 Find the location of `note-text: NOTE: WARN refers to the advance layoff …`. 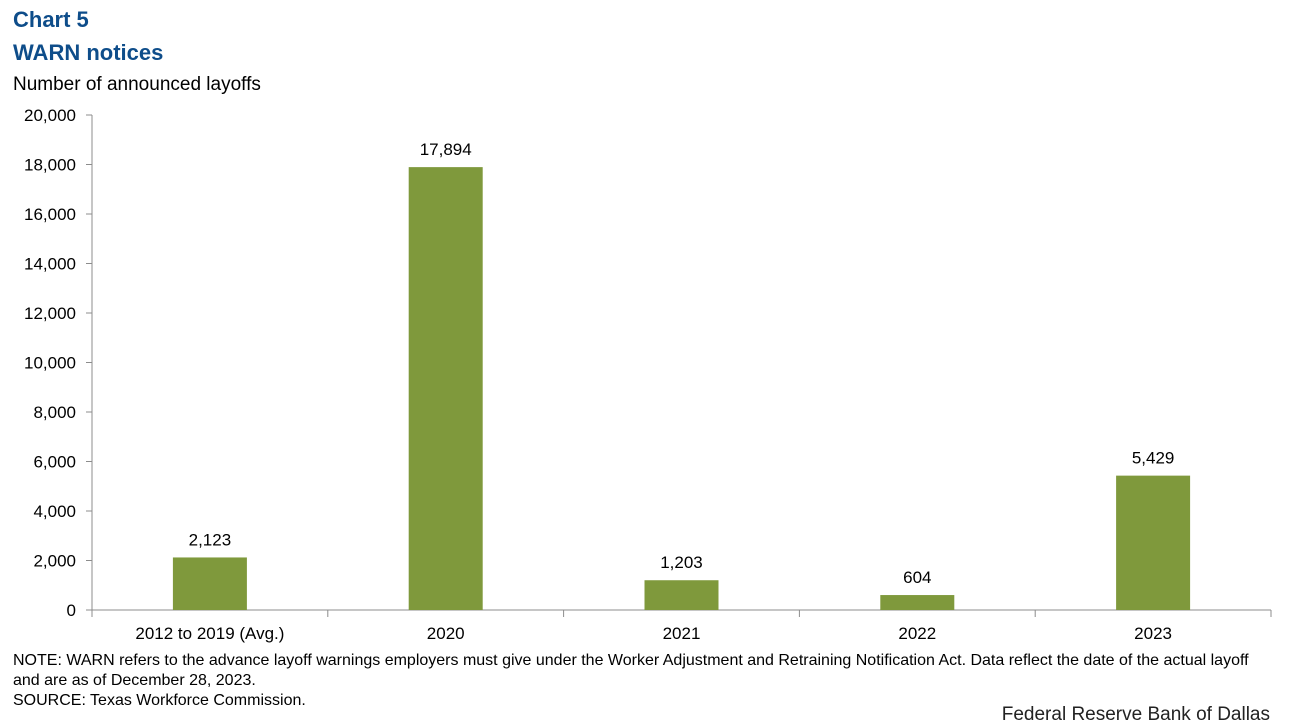

note-text: NOTE: WARN refers to the advance layoff … is located at coordinates (631, 670).